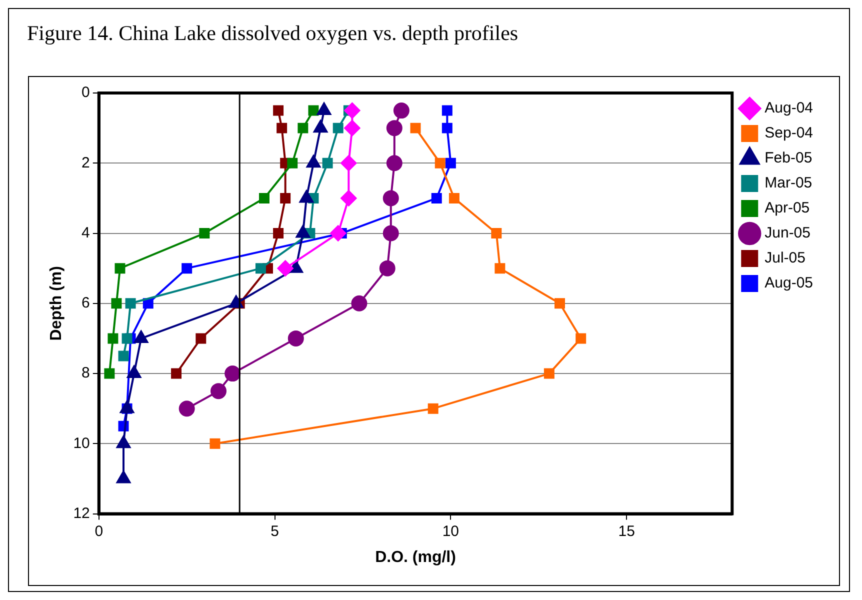  Describe the element at coordinates (787, 208) in the screenshot. I see `legend-label: Apr-05` at that location.